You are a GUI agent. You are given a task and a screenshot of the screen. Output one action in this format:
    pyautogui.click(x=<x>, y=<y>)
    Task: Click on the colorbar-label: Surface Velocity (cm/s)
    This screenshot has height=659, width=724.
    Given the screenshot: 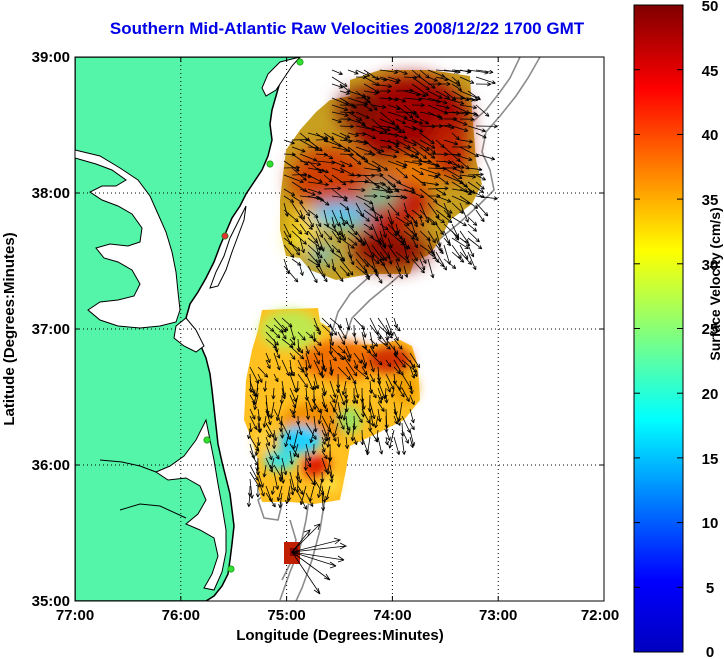 What is the action you would take?
    pyautogui.click(x=715, y=283)
    